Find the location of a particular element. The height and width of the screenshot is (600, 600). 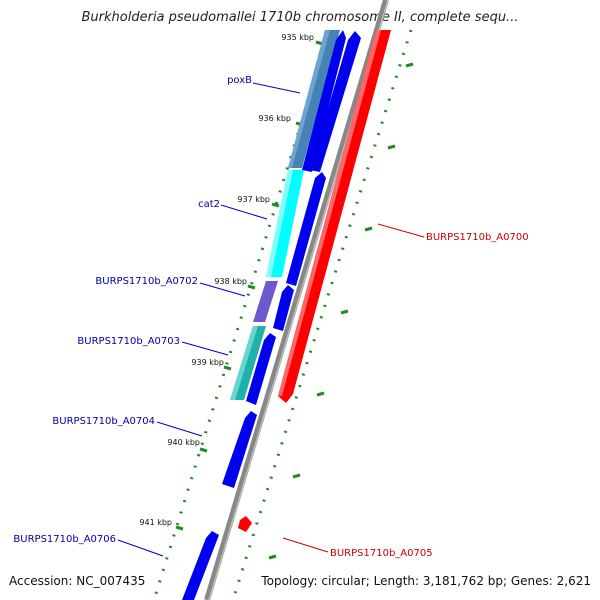

tick-940: 940 kbp is located at coordinates (183, 442).